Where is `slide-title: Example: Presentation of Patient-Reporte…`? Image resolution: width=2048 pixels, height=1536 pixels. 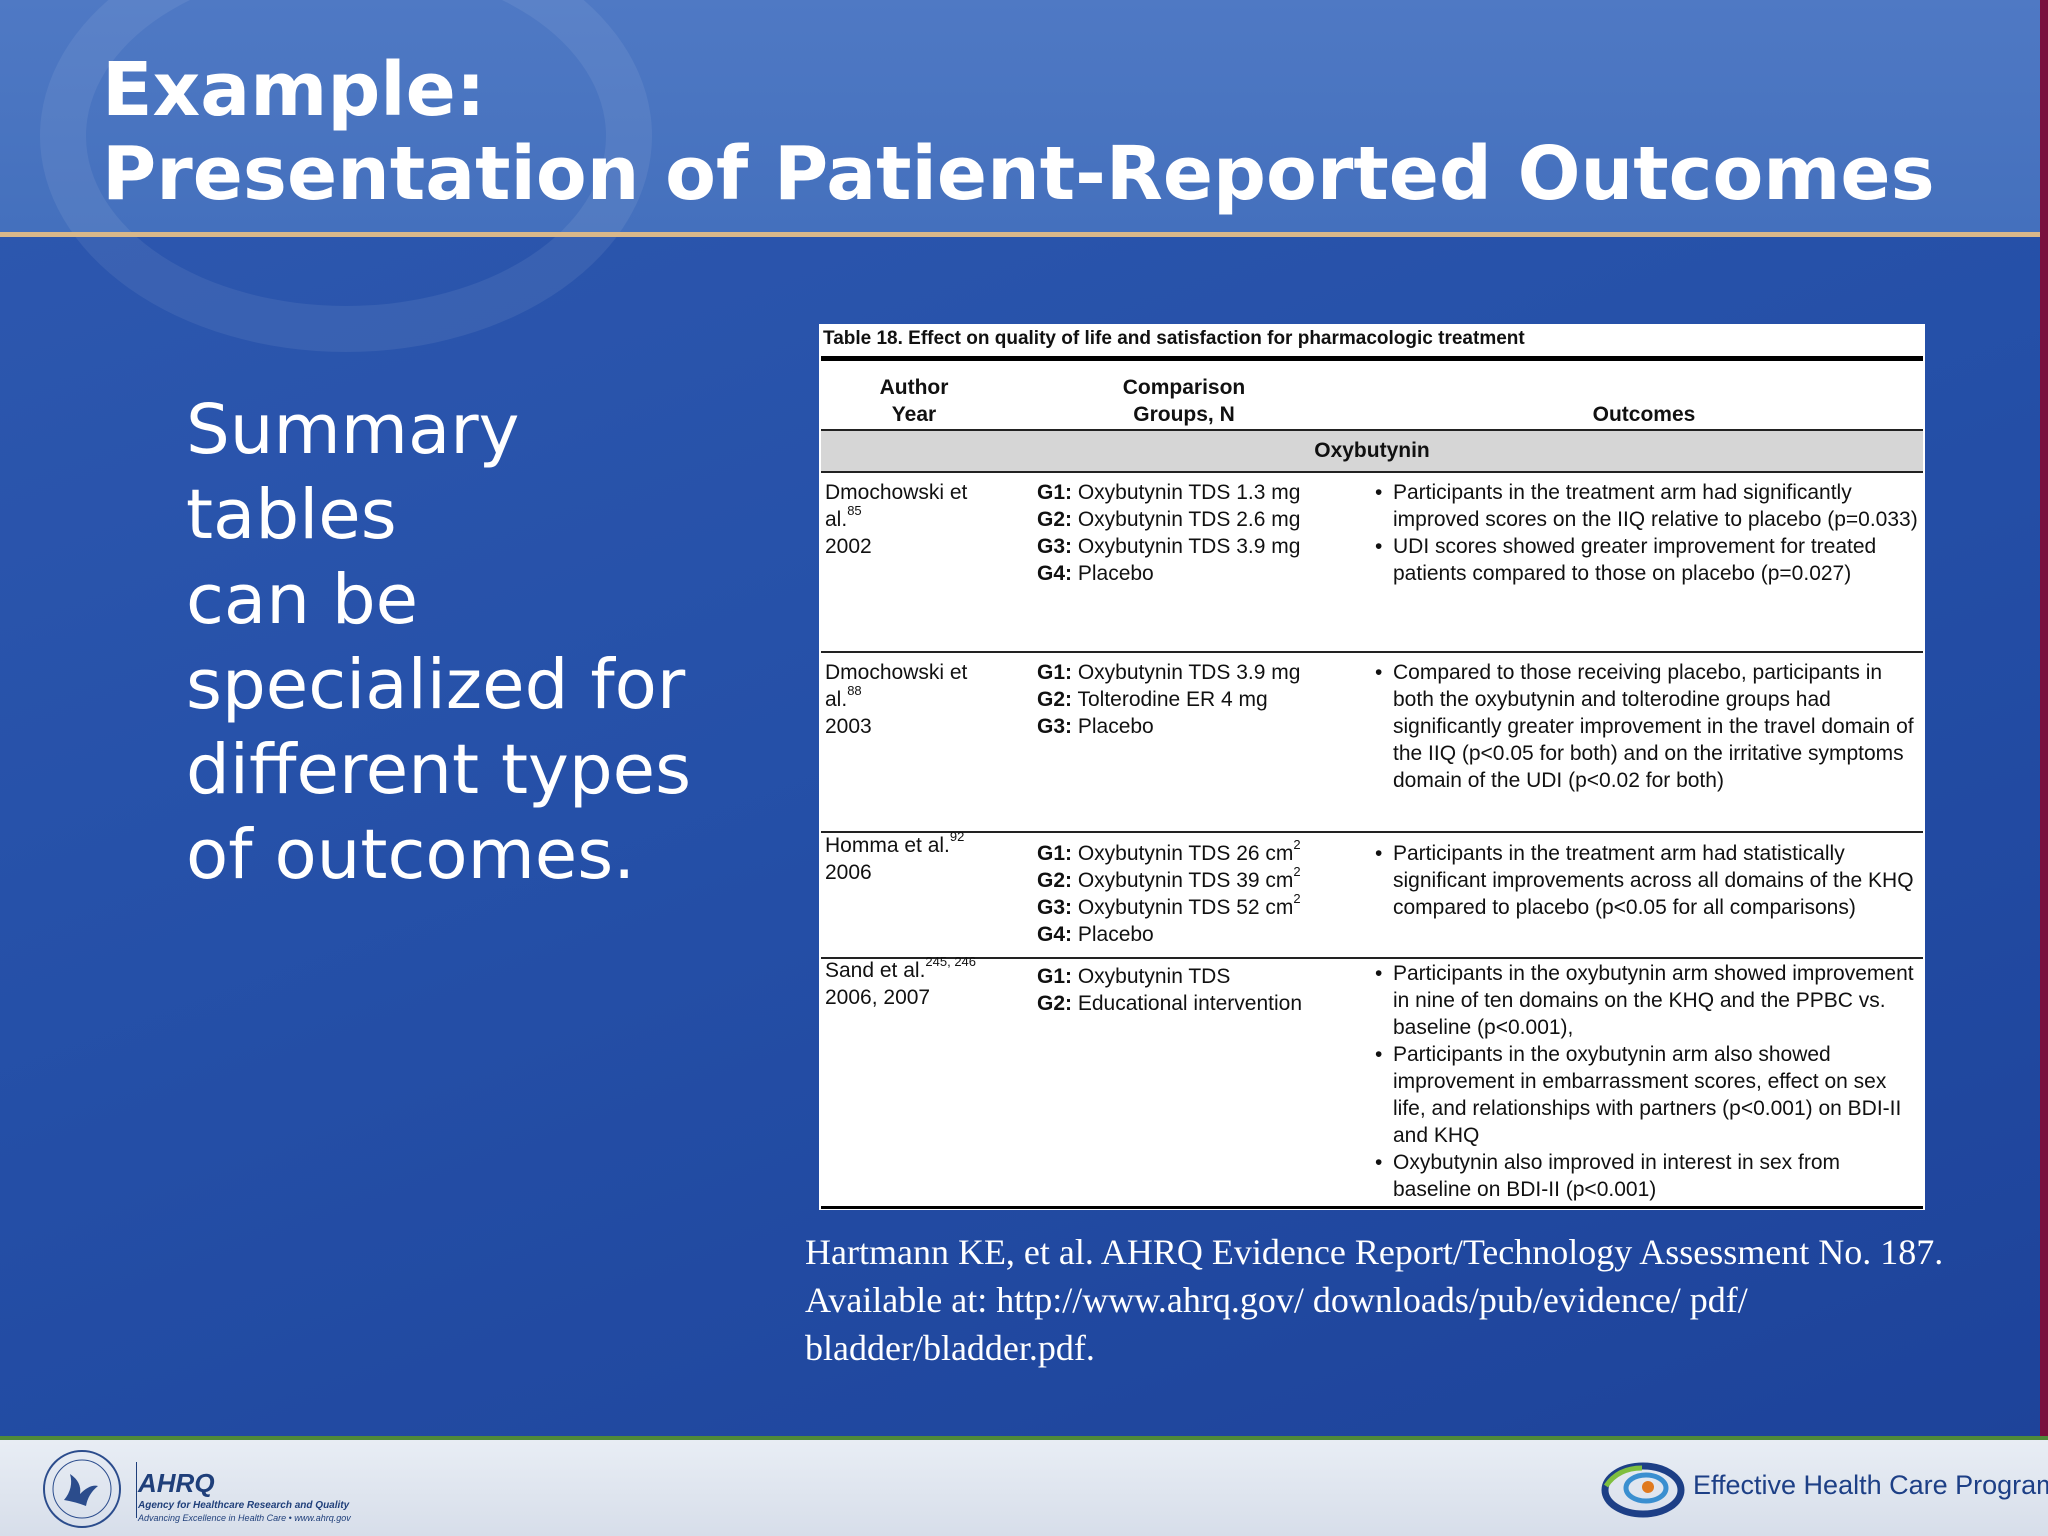 slide-title: Example: Presentation of Patient-Reporte… is located at coordinates (1018, 132).